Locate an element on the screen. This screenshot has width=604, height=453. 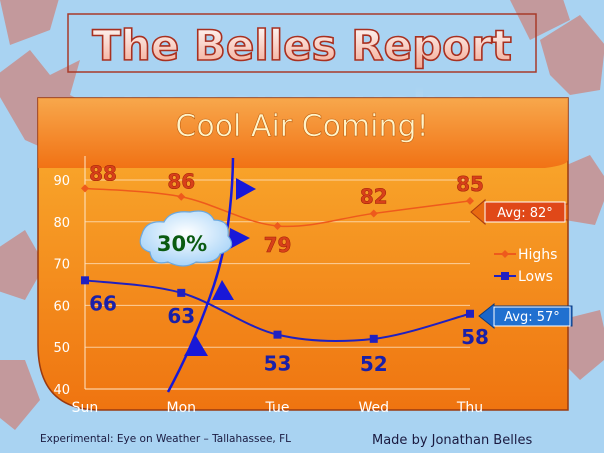
y-tick-label-90: 90 is located at coordinates (61, 181).